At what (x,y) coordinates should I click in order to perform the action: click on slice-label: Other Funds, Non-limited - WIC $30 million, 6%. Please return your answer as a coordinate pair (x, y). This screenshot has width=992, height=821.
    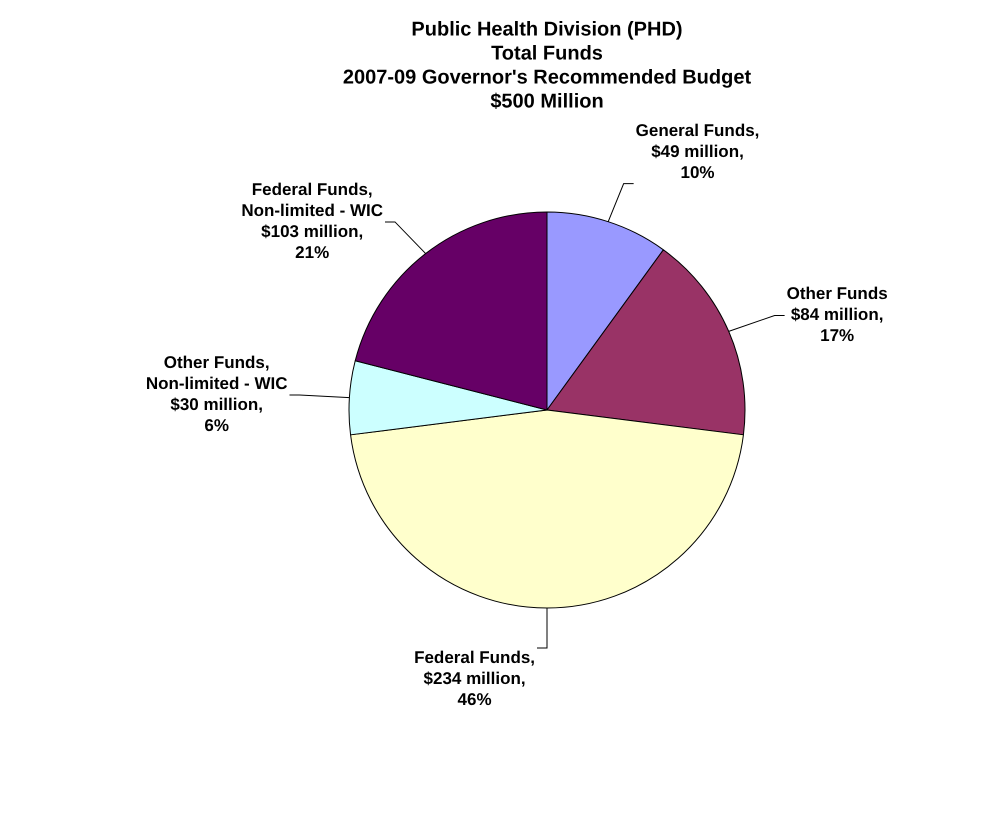
    Looking at the image, I should click on (217, 394).